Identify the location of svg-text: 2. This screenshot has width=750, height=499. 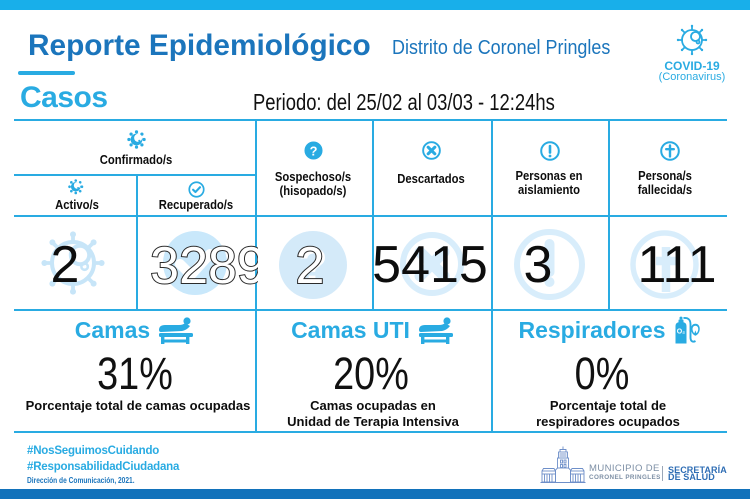
(310, 266).